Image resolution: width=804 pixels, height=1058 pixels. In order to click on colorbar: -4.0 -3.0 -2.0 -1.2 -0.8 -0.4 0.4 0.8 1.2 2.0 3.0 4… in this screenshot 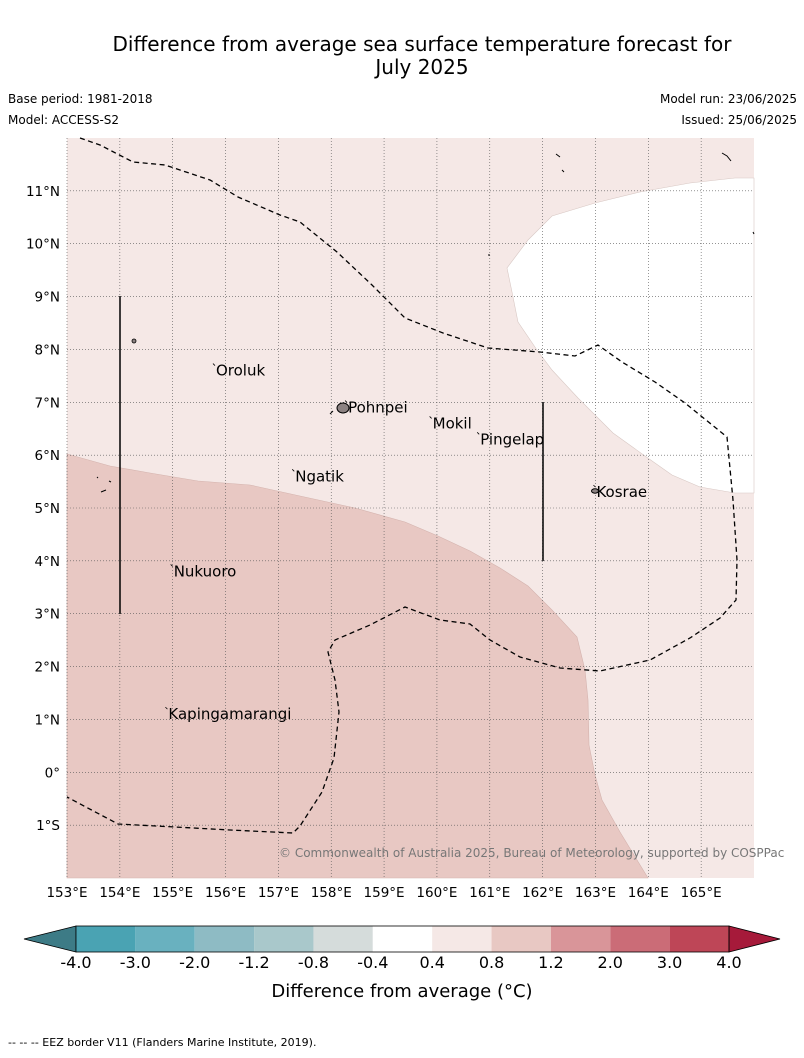, I will do `click(402, 948)`.